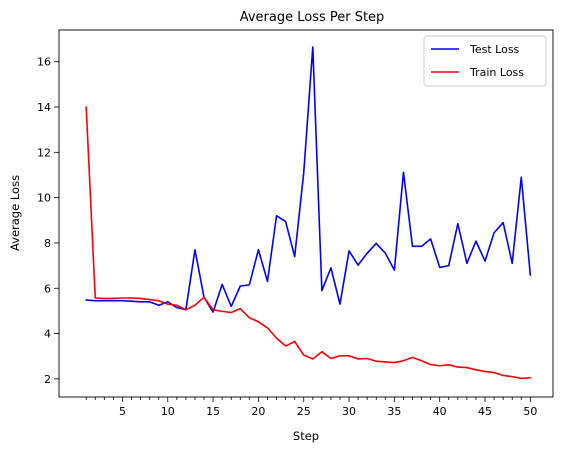 The height and width of the screenshot is (453, 563). I want to click on legend-label: Test Loss, so click(494, 49).